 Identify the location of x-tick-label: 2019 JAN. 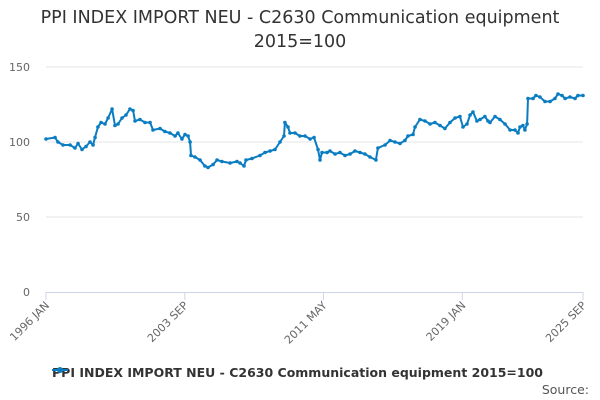
(446, 321).